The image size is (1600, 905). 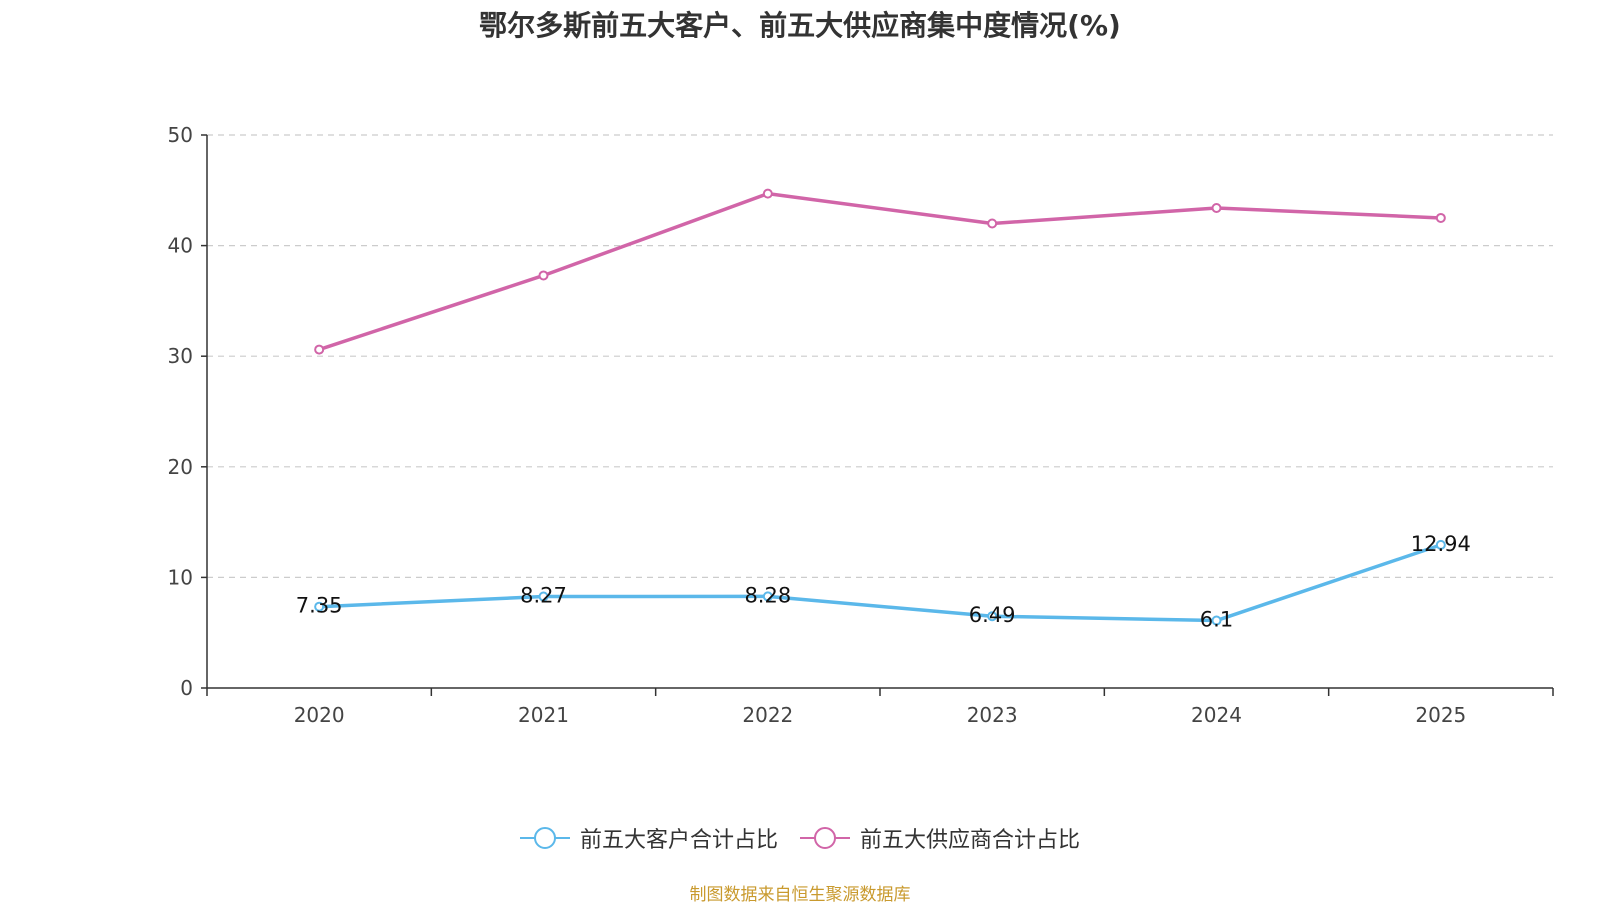 I want to click on chart-title: 鄂尔多斯前五大客户、前五大供应商集中度情况(%), so click(x=800, y=25).